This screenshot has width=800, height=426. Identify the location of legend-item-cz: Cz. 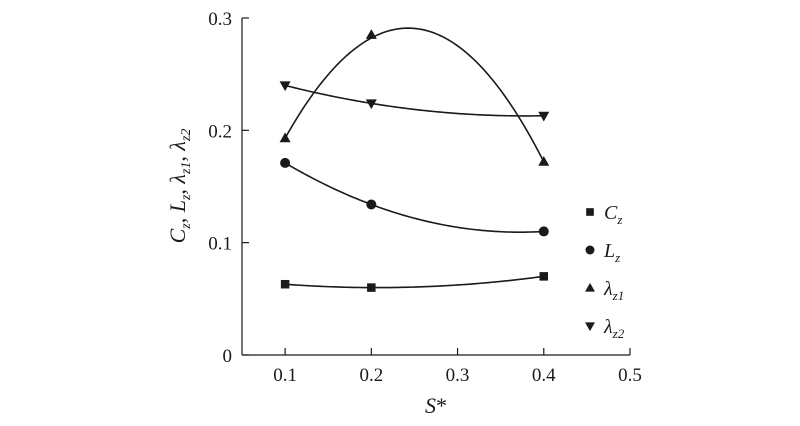
(604, 214).